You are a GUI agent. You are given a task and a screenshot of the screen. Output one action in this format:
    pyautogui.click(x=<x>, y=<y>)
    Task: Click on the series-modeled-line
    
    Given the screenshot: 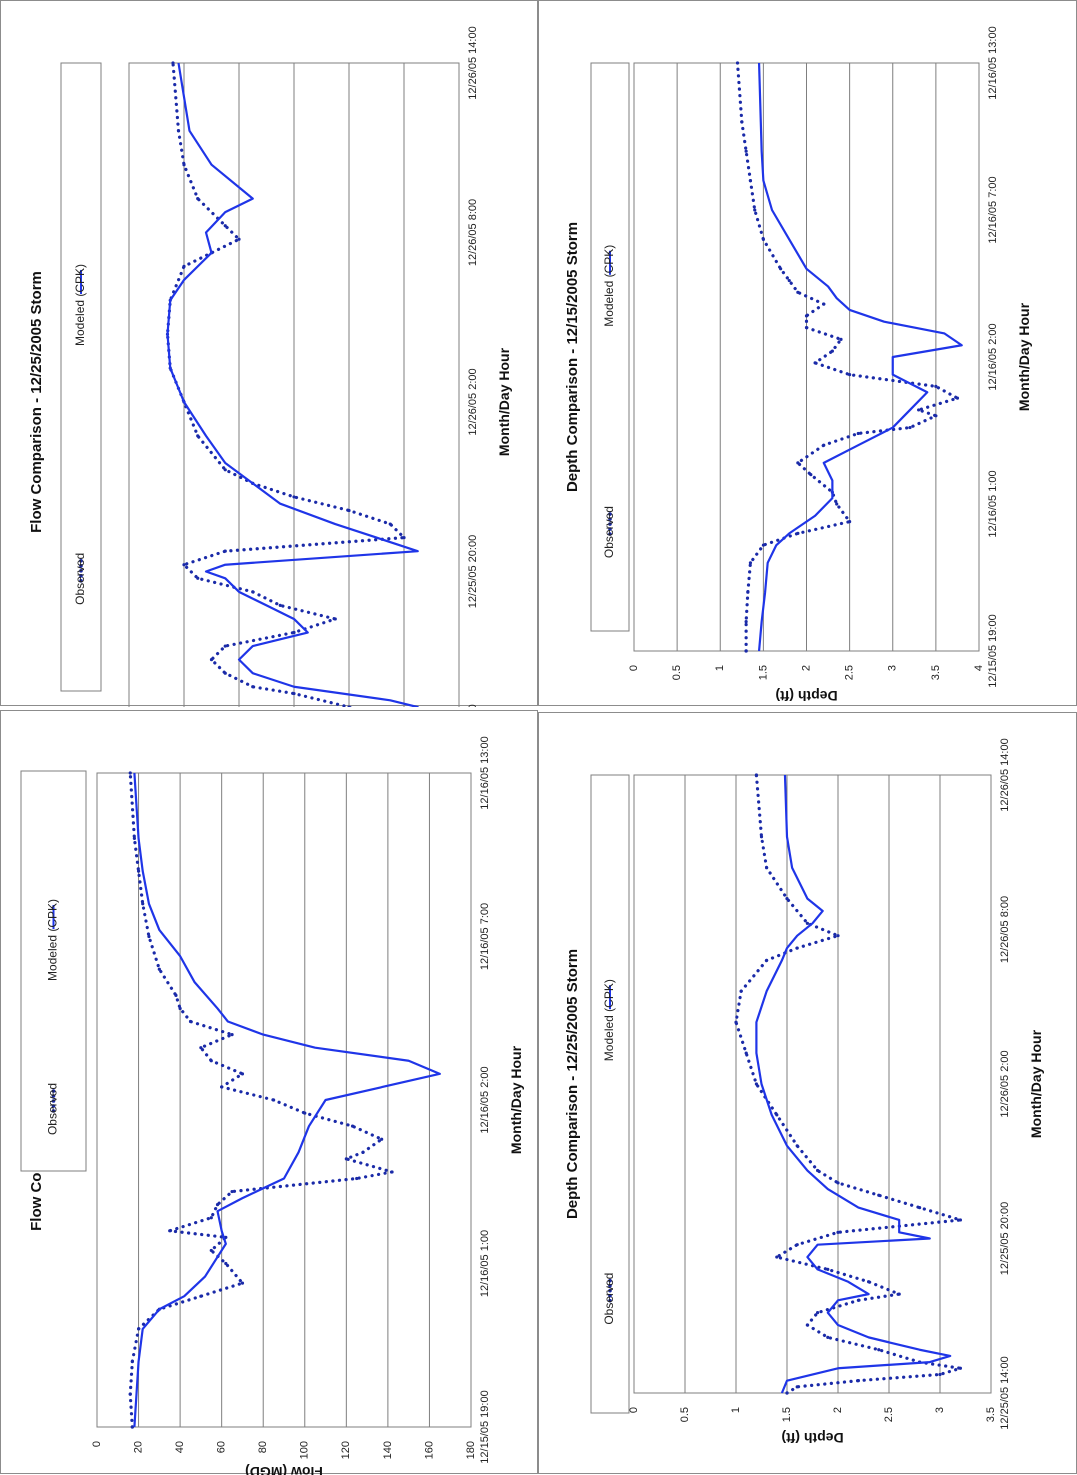 What is the action you would take?
    pyautogui.click(x=853, y=1084)
    